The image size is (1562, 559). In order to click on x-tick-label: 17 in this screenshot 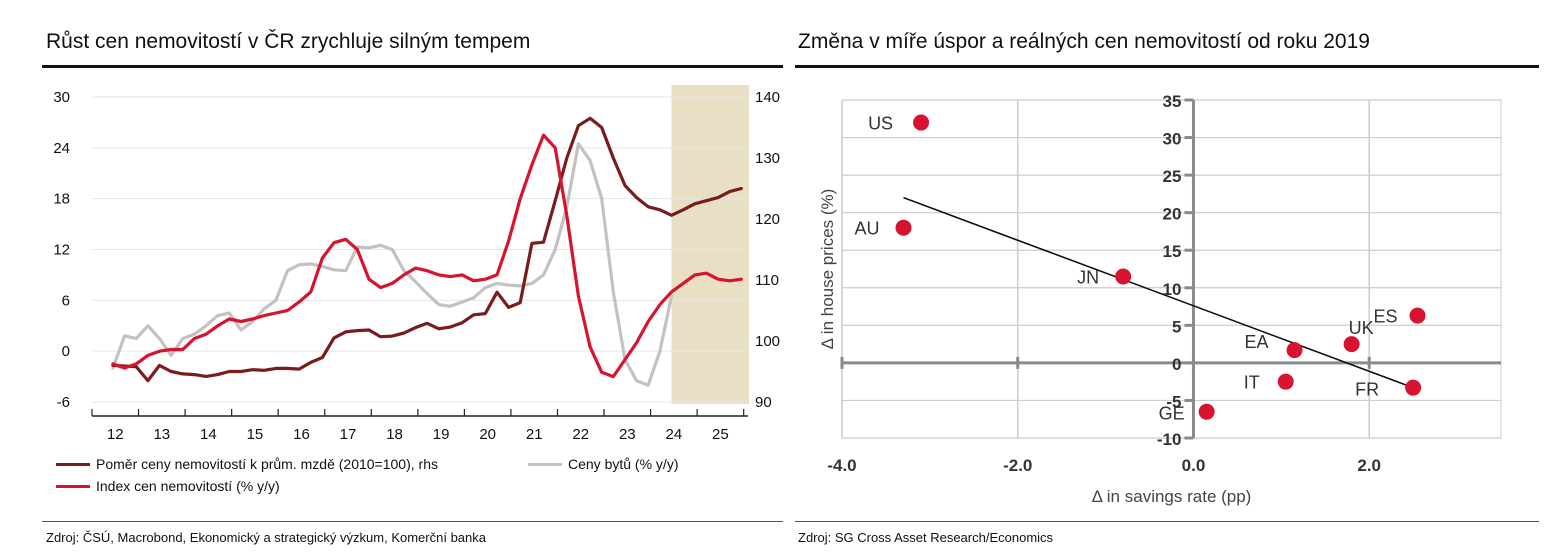, I will do `click(348, 434)`.